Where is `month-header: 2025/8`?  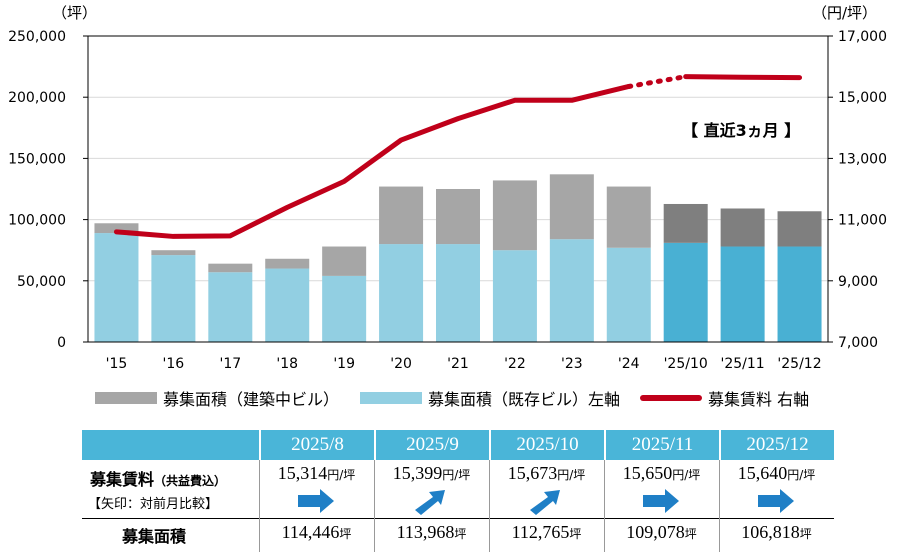
month-header: 2025/8 is located at coordinates (316, 445).